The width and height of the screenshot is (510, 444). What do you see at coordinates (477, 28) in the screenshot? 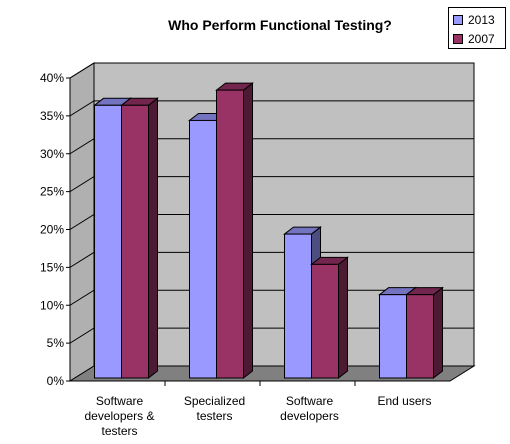
I see `chart-legend: 2013 2007` at bounding box center [477, 28].